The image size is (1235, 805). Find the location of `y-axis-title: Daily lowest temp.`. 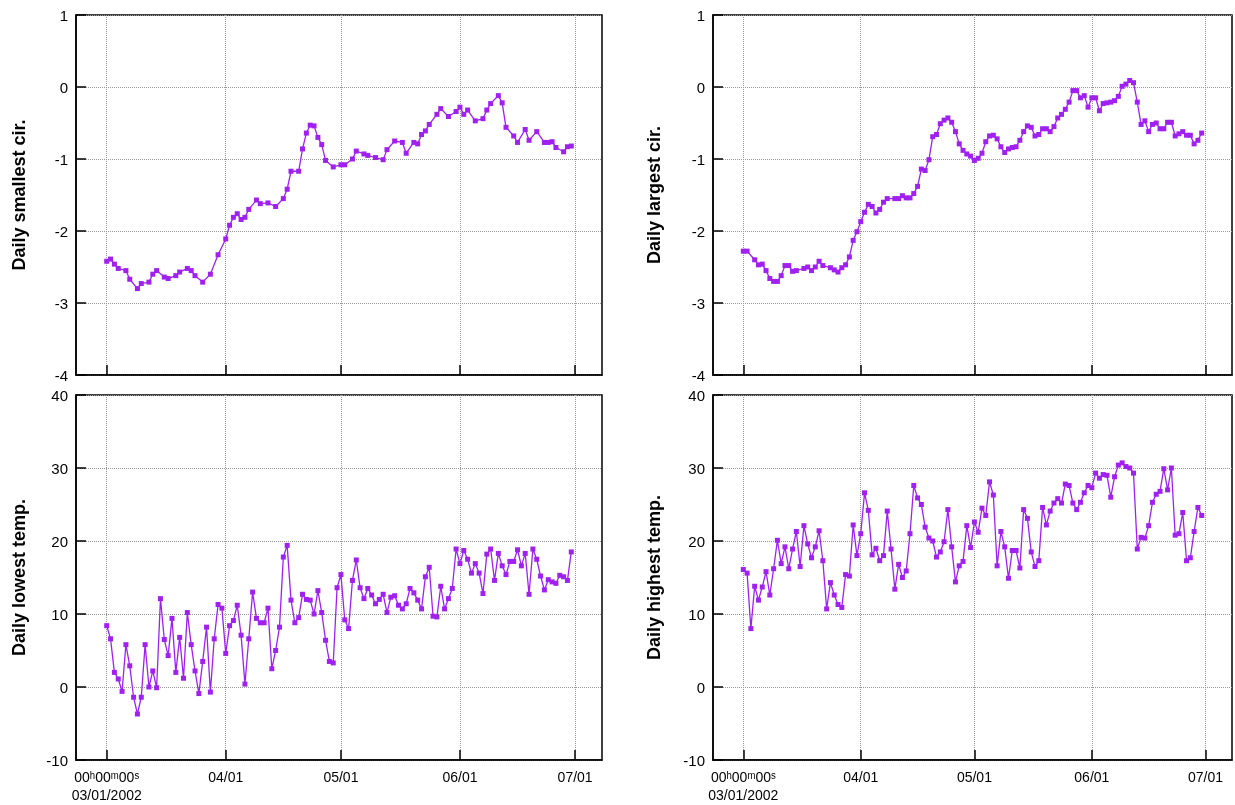

y-axis-title: Daily lowest temp. is located at coordinates (19, 577).